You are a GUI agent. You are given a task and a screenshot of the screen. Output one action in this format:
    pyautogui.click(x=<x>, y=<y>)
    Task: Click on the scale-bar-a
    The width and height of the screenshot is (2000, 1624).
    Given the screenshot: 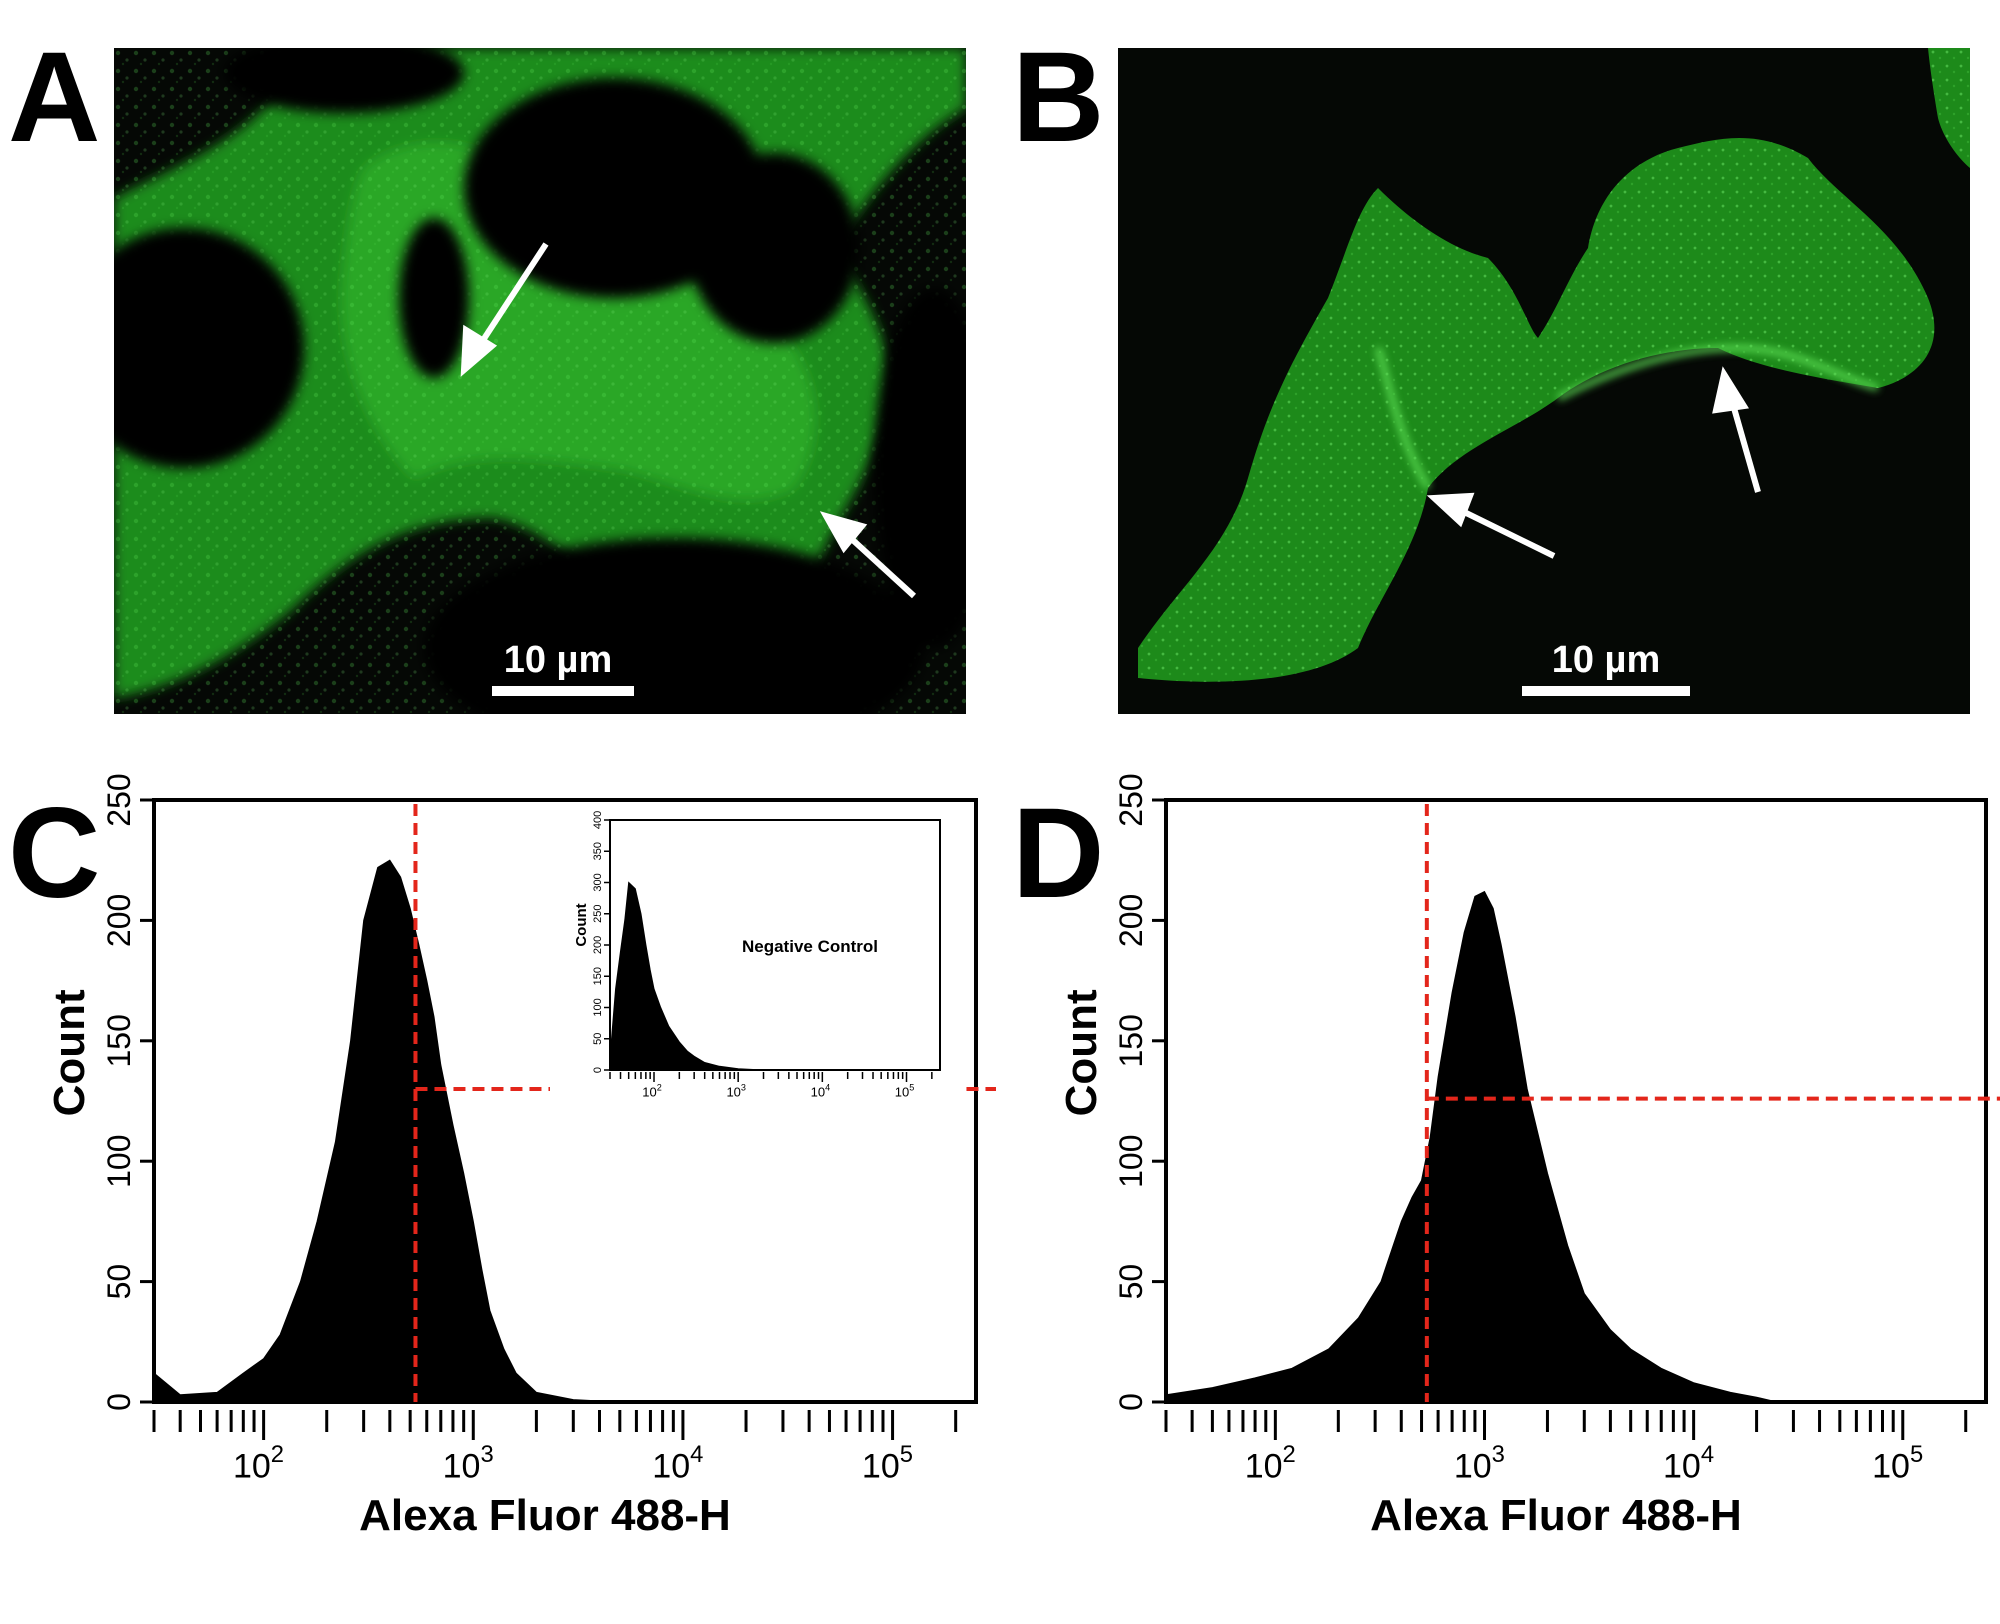 What is the action you would take?
    pyautogui.click(x=563, y=691)
    